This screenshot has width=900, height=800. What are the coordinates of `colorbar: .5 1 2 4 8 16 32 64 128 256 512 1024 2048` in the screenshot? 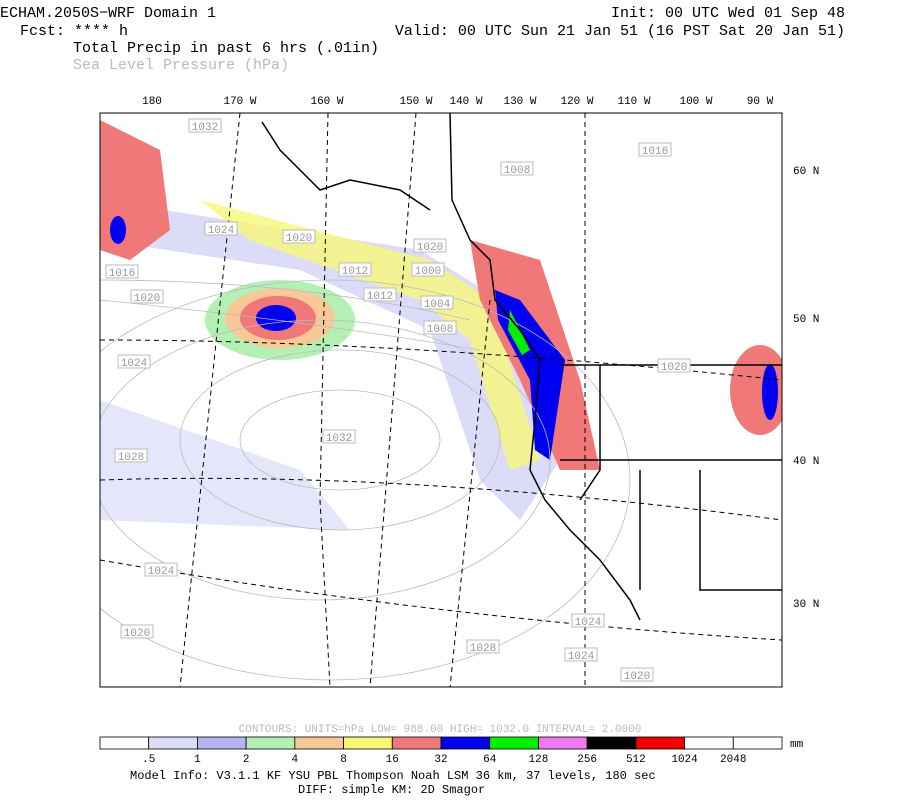 It's located at (441, 751).